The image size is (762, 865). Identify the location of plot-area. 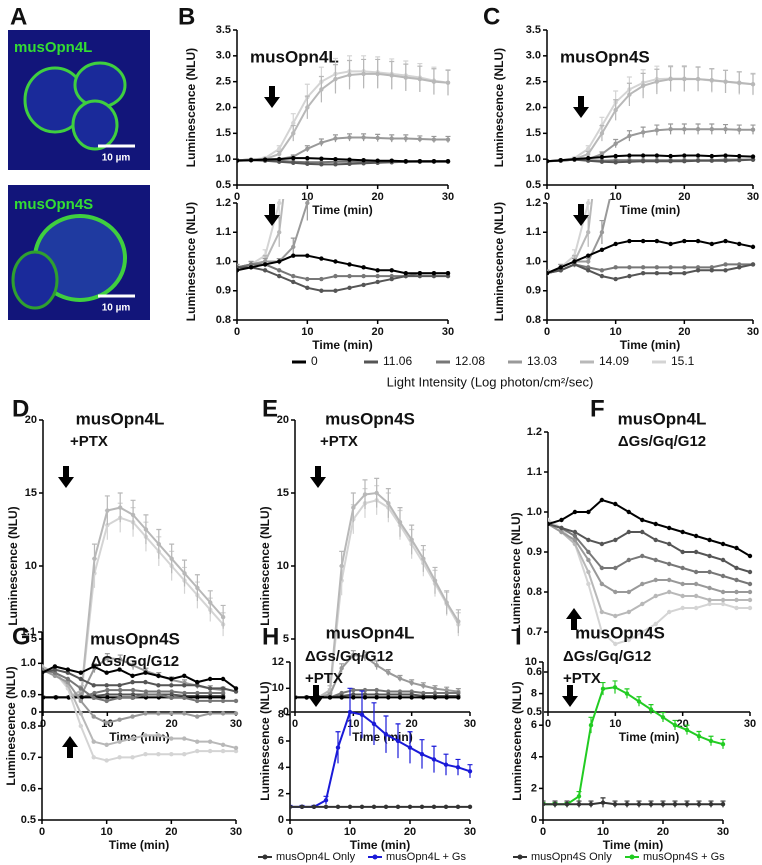
(651, 115).